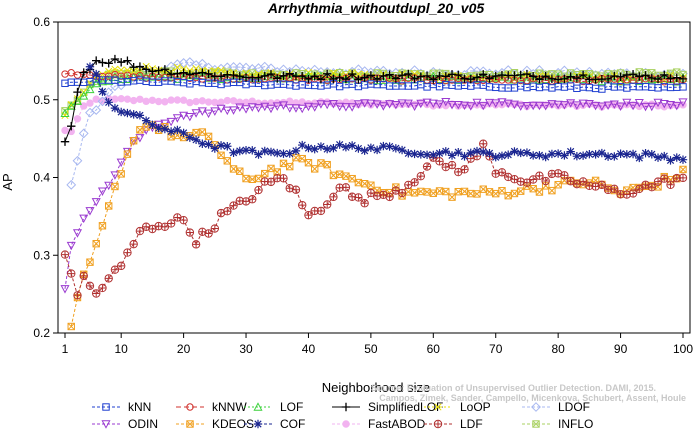 This screenshot has width=698, height=439. Describe the element at coordinates (374, 84) in the screenshot. I see `series-knn` at that location.